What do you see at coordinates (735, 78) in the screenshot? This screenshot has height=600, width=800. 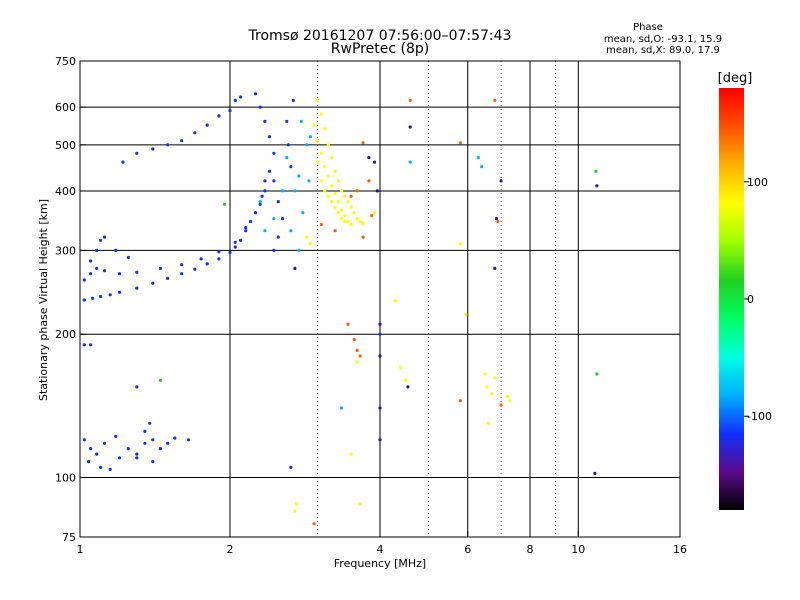 I see `colorbar-unit-label: [deg]` at bounding box center [735, 78].